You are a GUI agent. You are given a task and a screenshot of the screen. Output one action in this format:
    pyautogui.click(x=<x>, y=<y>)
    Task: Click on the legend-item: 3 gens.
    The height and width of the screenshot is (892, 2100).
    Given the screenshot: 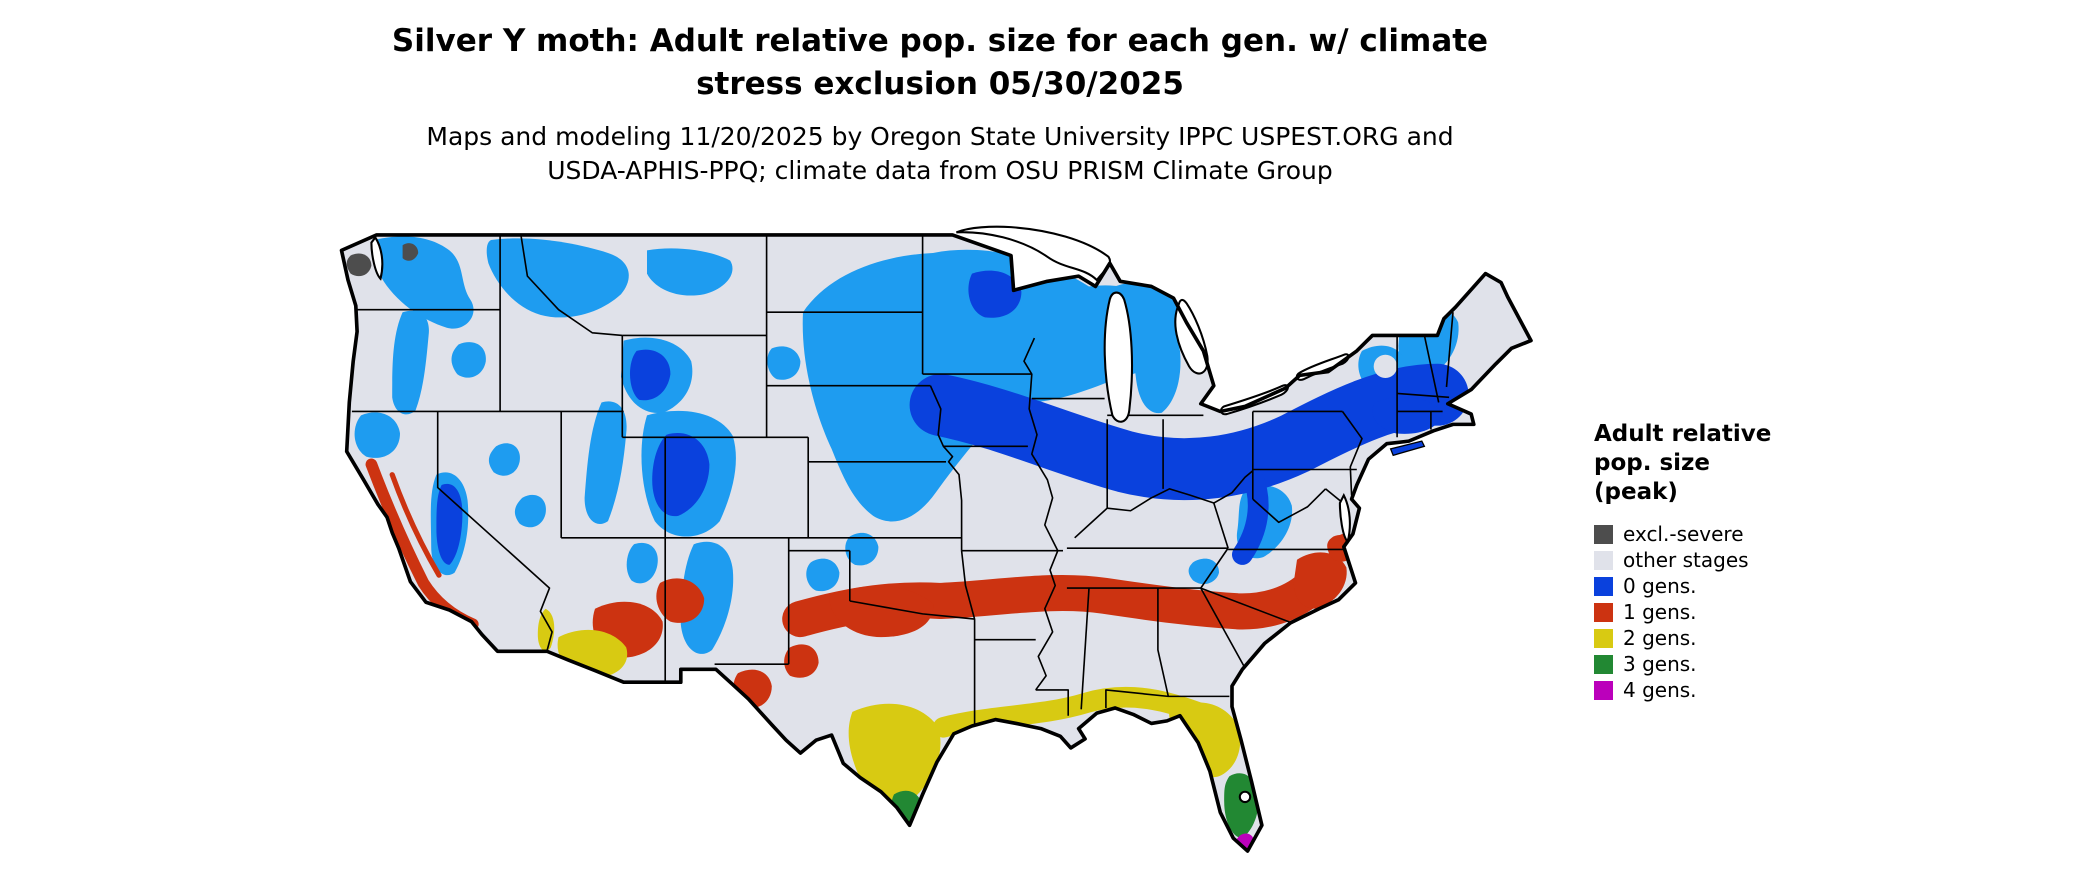 What is the action you would take?
    pyautogui.click(x=1709, y=664)
    